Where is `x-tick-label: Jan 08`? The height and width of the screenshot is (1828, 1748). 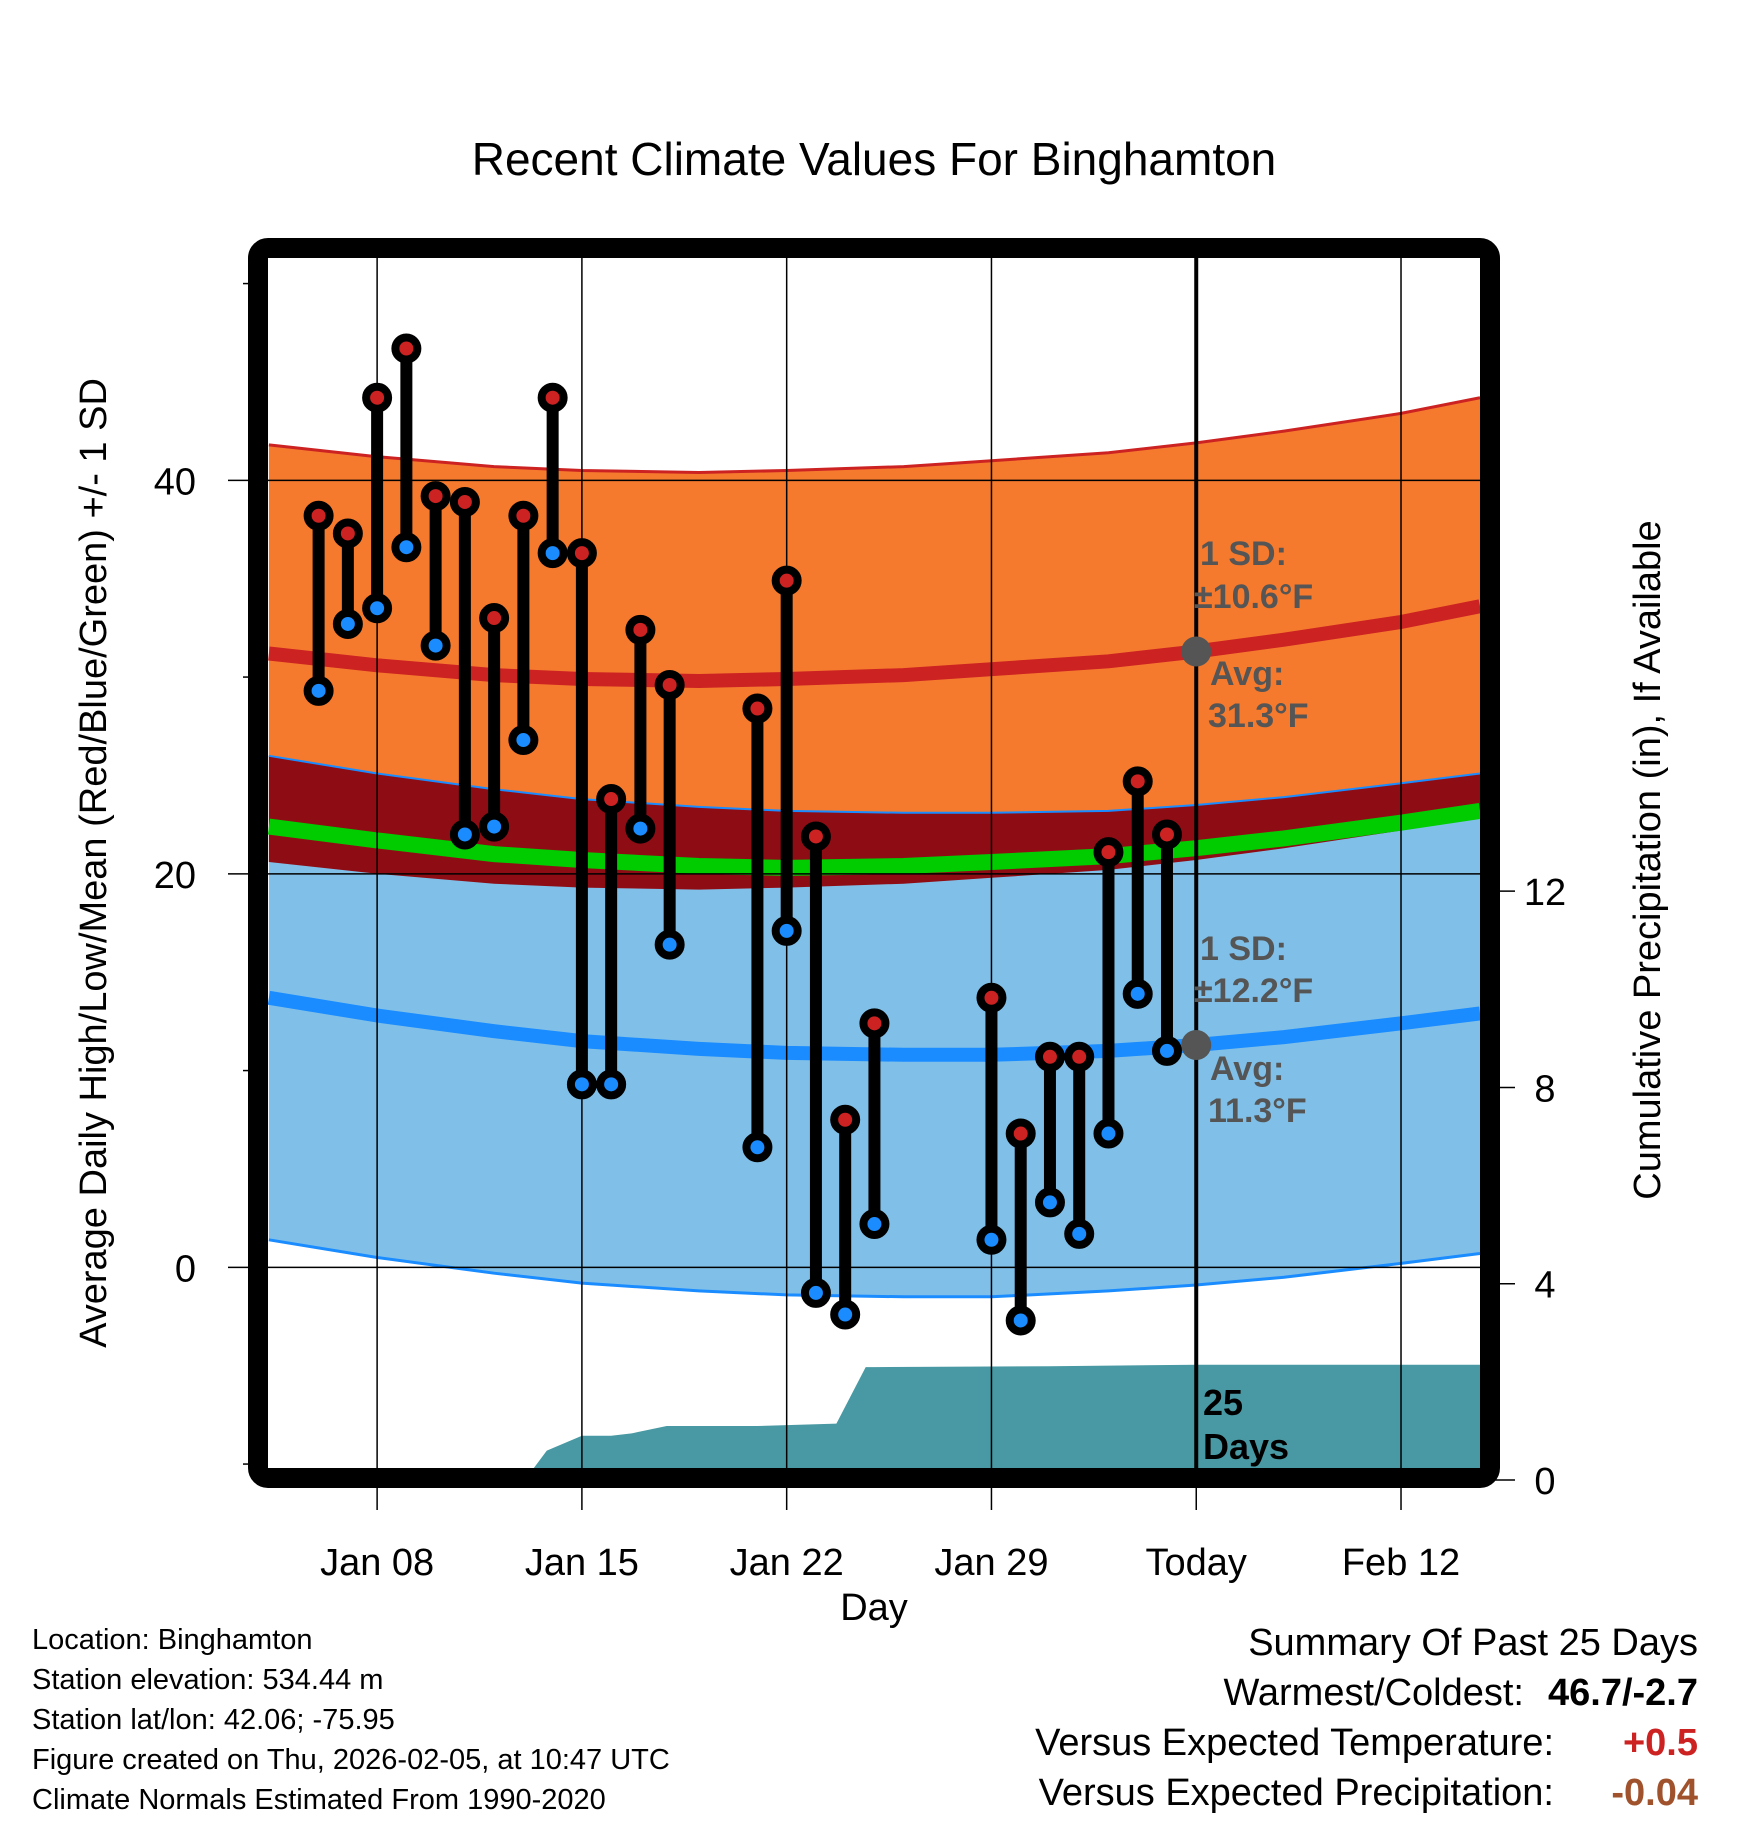
x-tick-label: Jan 08 is located at coordinates (377, 1563).